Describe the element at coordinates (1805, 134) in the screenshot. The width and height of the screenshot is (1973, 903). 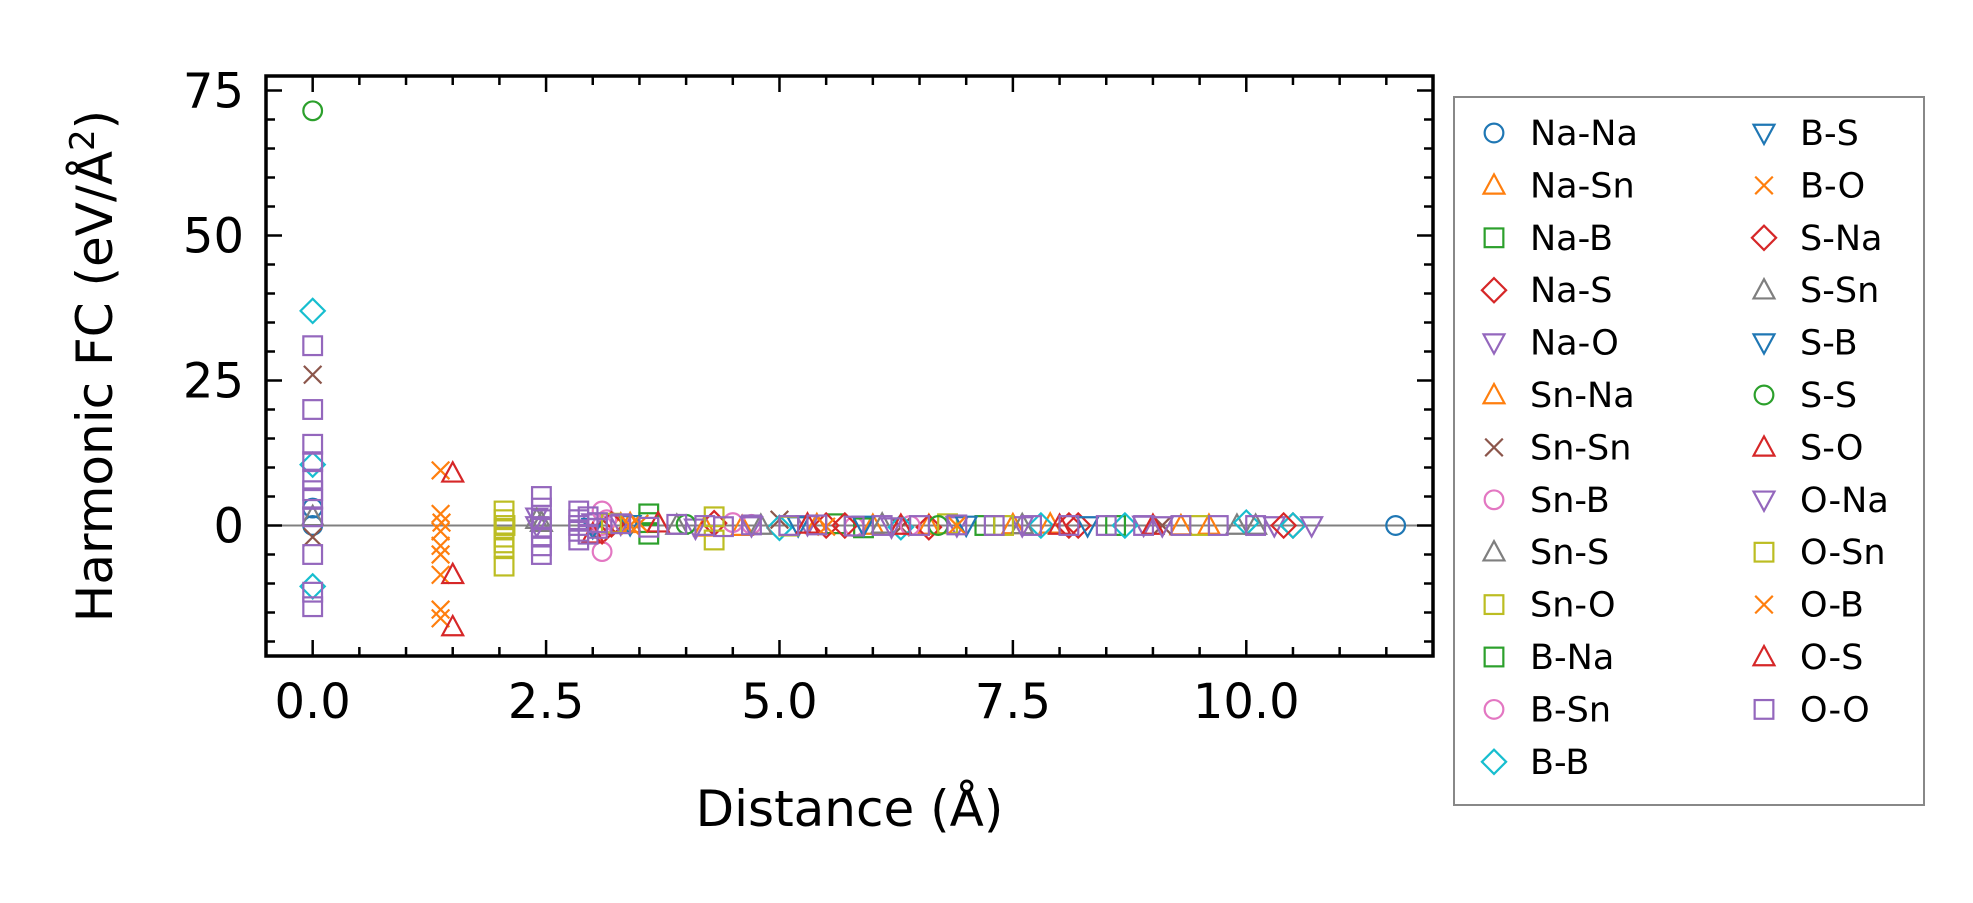
I see `legend-item: B-S` at that location.